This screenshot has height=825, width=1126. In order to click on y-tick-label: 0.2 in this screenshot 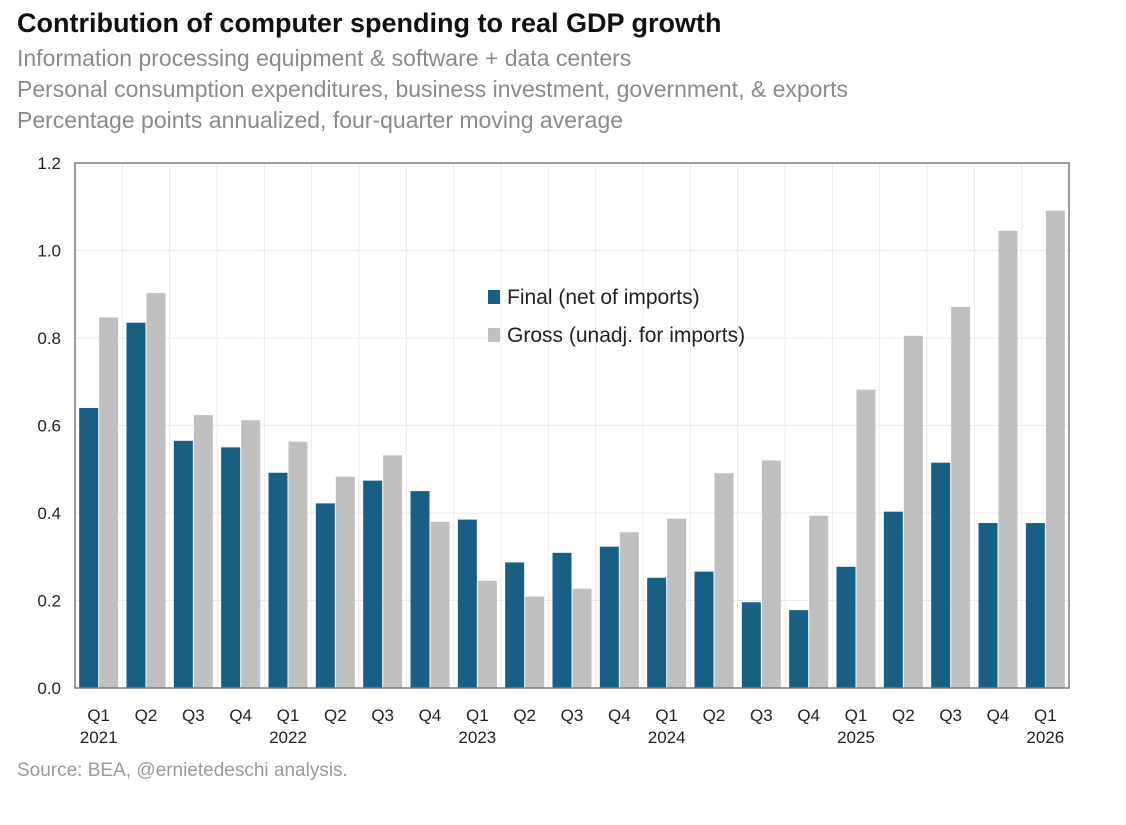, I will do `click(49, 601)`.